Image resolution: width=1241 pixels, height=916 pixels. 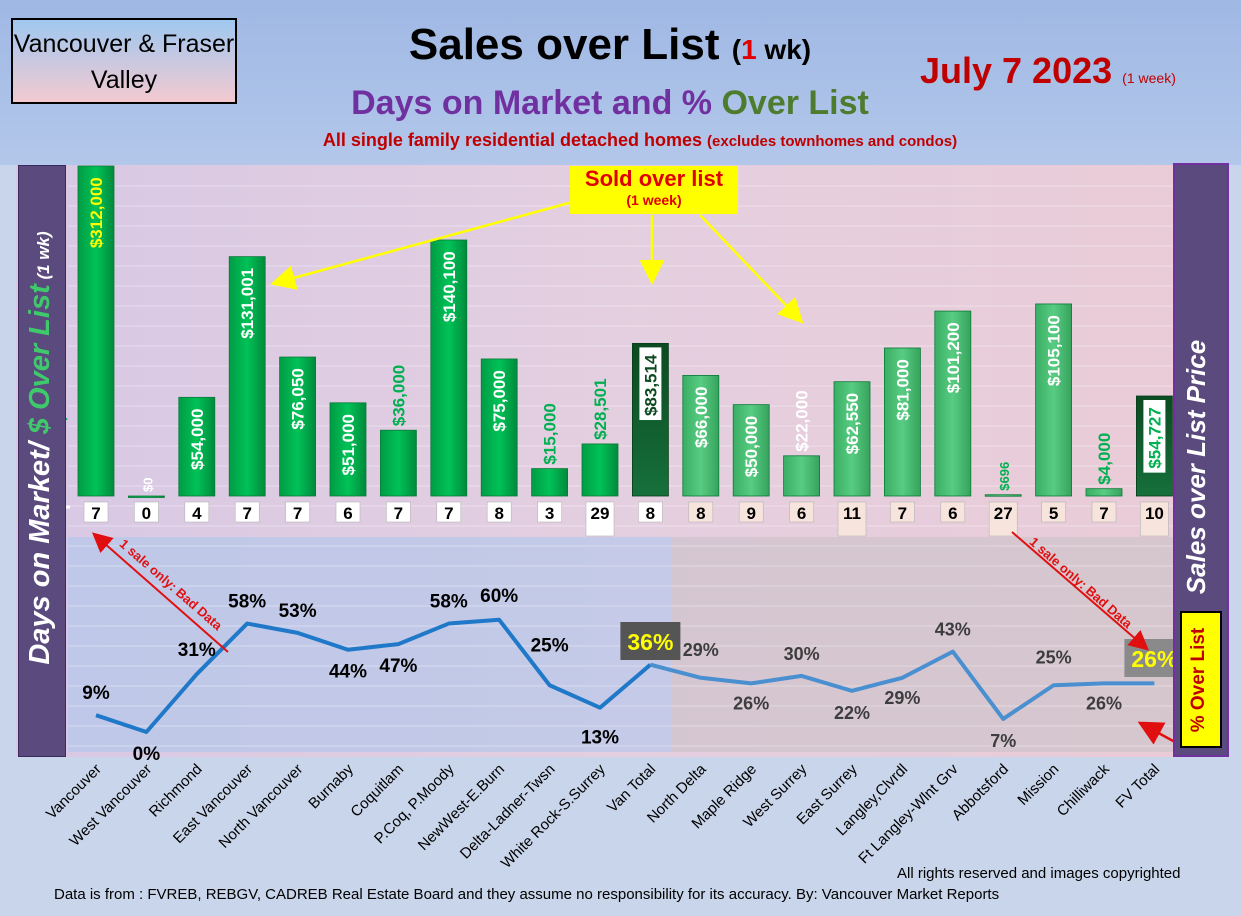 What do you see at coordinates (197, 439) in the screenshot?
I see `bar-label-2: $54,000` at bounding box center [197, 439].